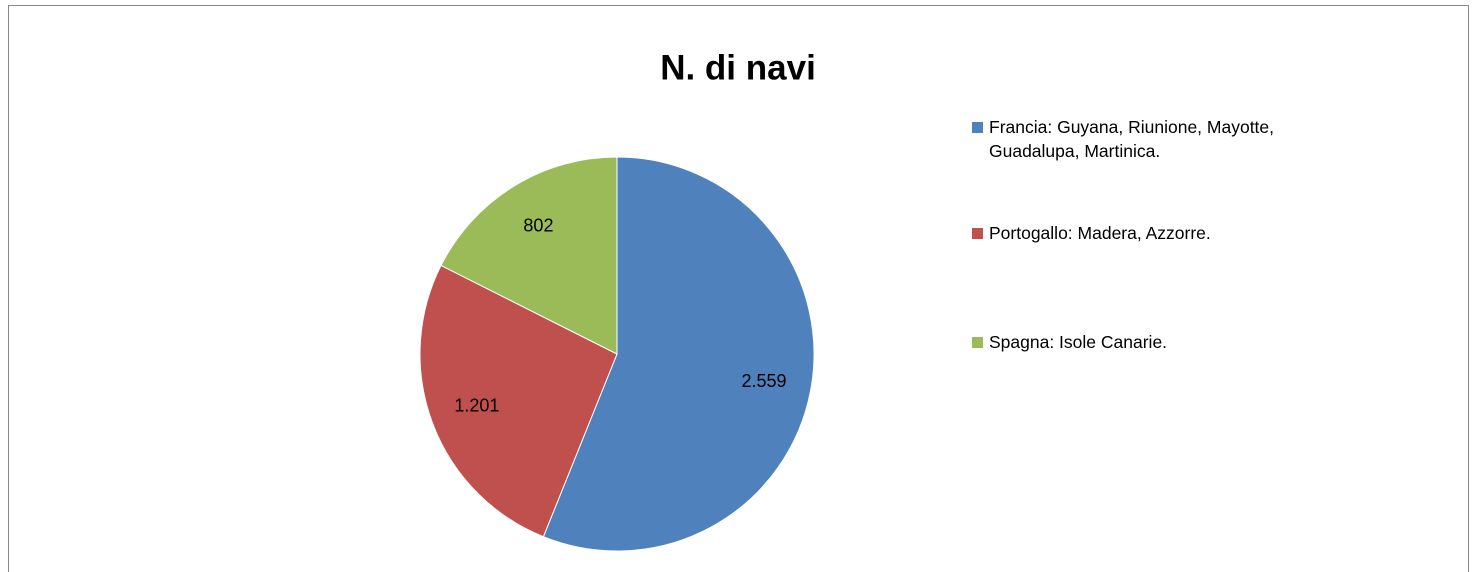  What do you see at coordinates (1078, 342) in the screenshot?
I see `legend-label: Spagna: Isole Canarie.` at bounding box center [1078, 342].